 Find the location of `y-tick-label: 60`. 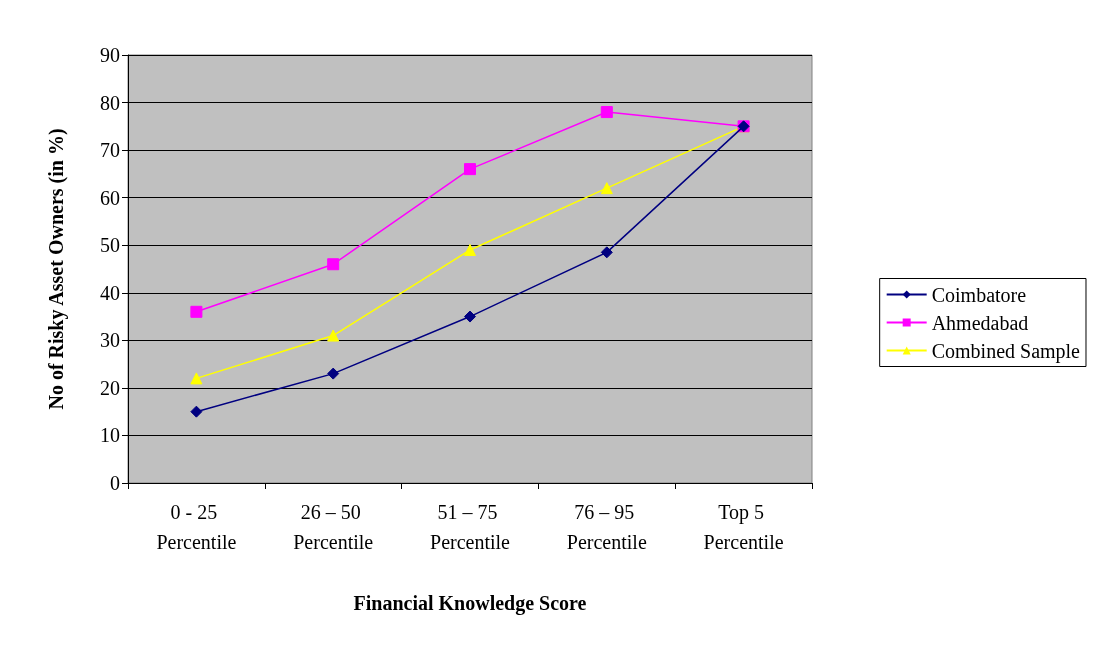

y-tick-label: 60 is located at coordinates (110, 197).